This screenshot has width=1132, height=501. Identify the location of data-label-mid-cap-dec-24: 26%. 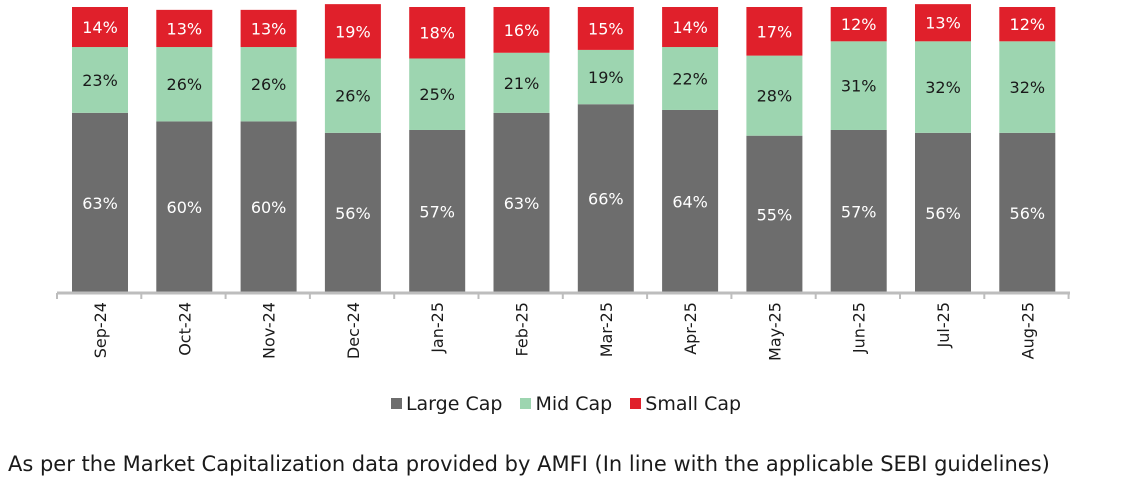
(353, 96).